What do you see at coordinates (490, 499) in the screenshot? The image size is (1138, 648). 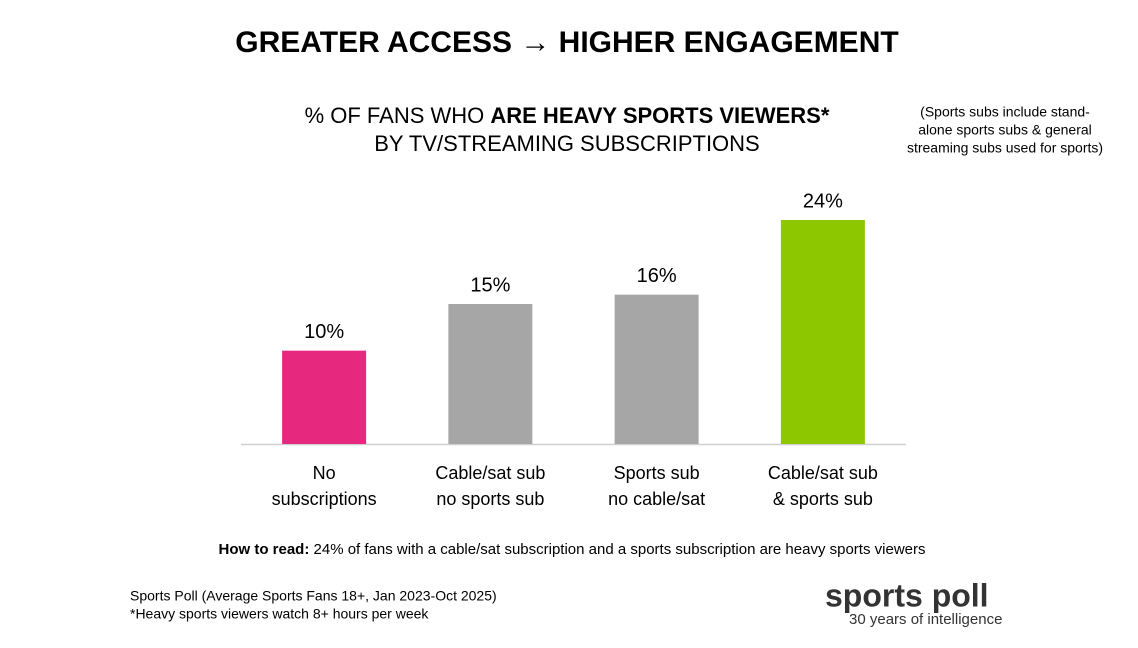 I see `x-tick-label: no sports sub` at bounding box center [490, 499].